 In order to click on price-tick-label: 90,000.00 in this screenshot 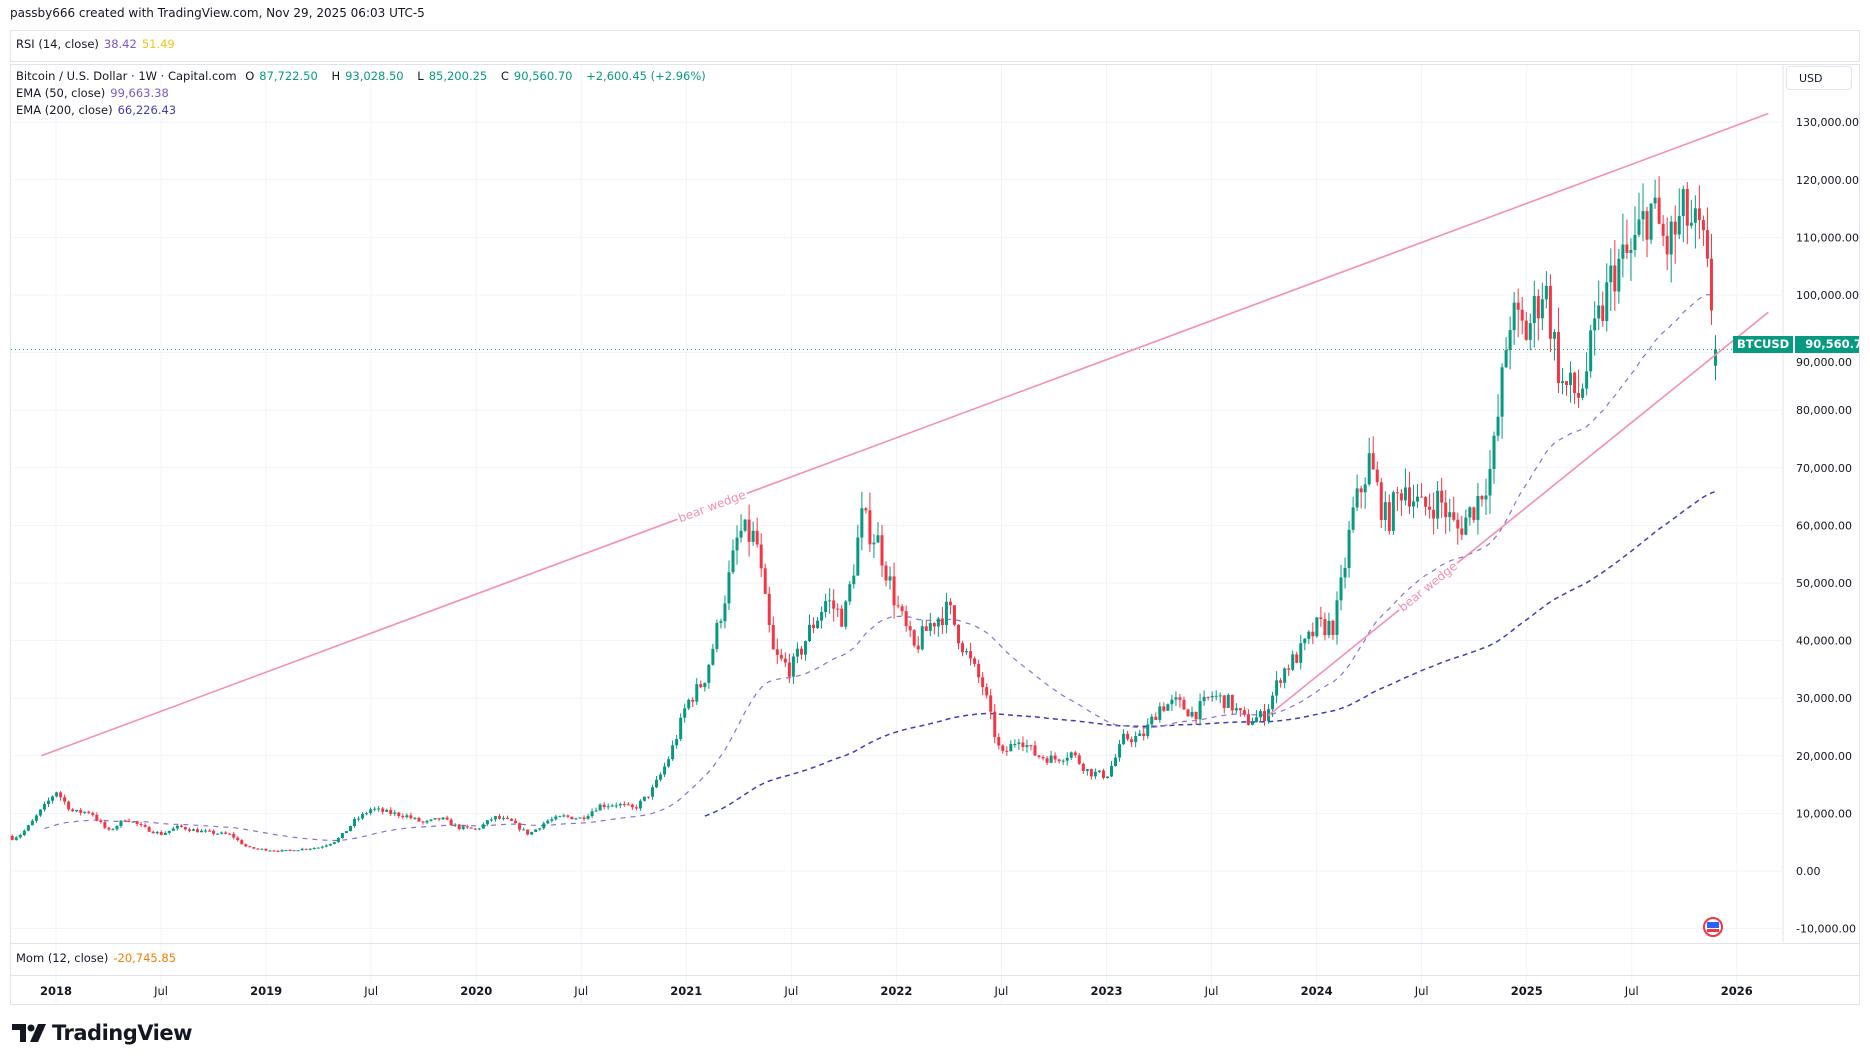, I will do `click(1824, 362)`.